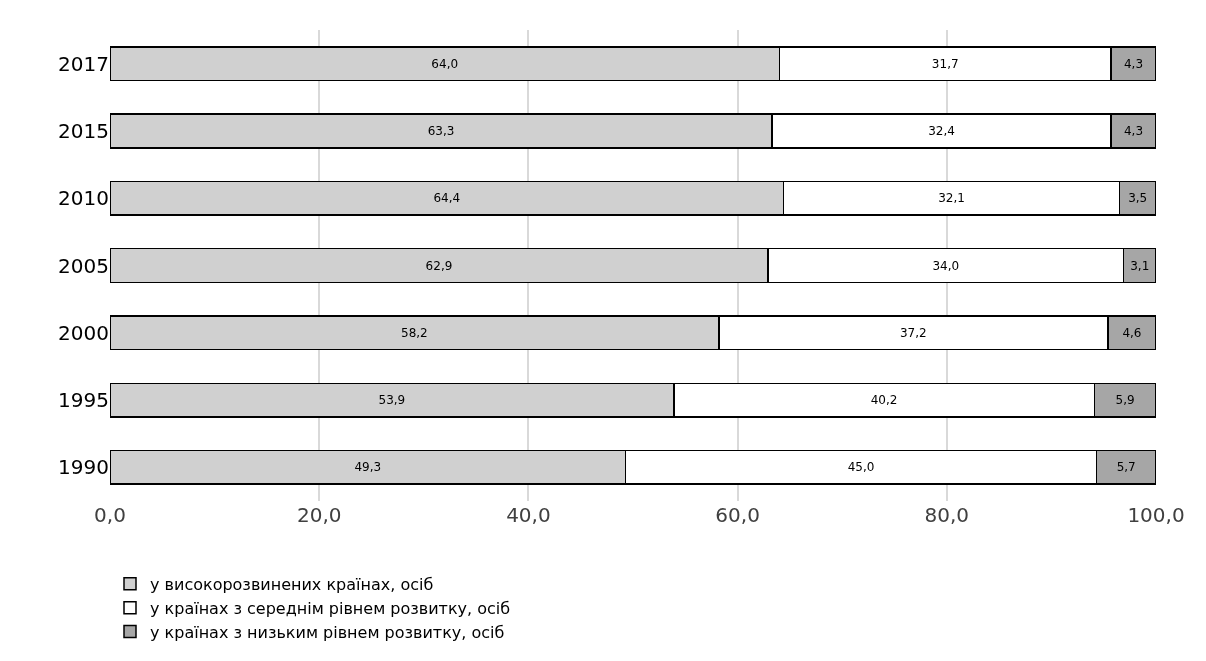 This screenshot has height=661, width=1206. What do you see at coordinates (83, 332) in the screenshot?
I see `y-tick-label: 2000` at bounding box center [83, 332].